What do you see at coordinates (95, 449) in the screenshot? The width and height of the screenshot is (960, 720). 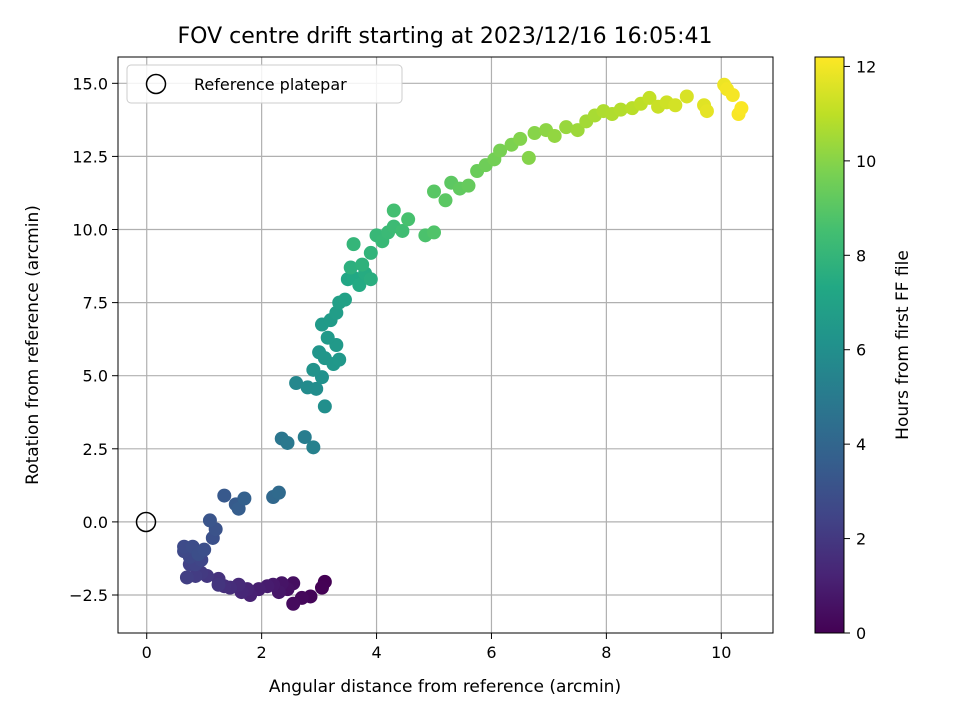 I see `y-tick-label: 2.5` at bounding box center [95, 449].